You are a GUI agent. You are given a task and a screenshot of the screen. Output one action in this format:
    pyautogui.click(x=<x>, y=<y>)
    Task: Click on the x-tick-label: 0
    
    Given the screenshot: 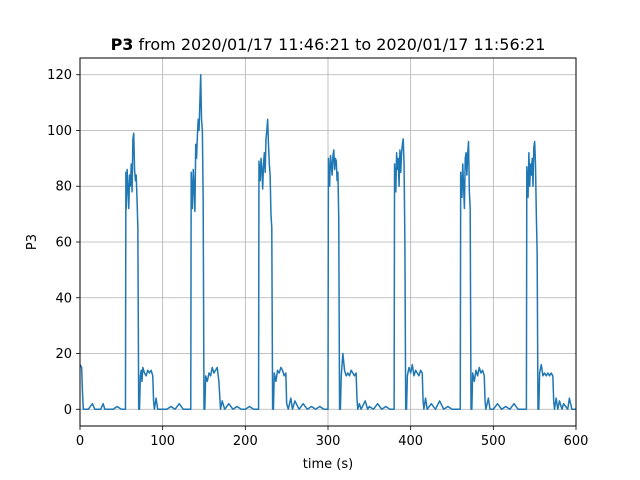 What is the action you would take?
    pyautogui.click(x=80, y=441)
    